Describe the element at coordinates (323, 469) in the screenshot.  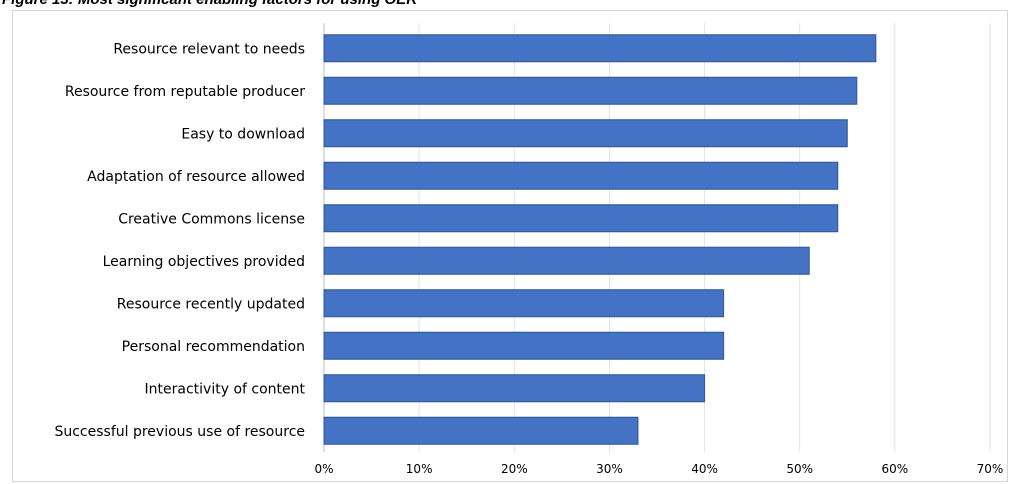
I see `x-tick-label-0: 0%` at that location.